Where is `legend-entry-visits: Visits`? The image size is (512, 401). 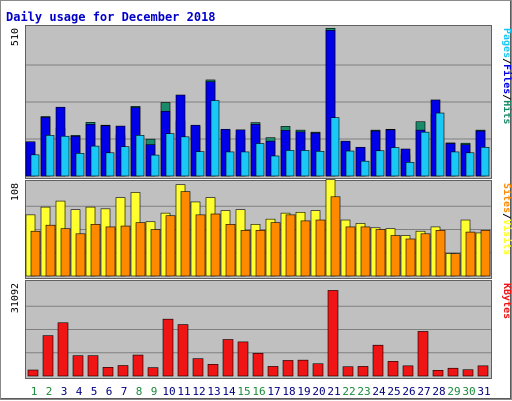
legend-entry-visits: Visits is located at coordinates (506, 237).